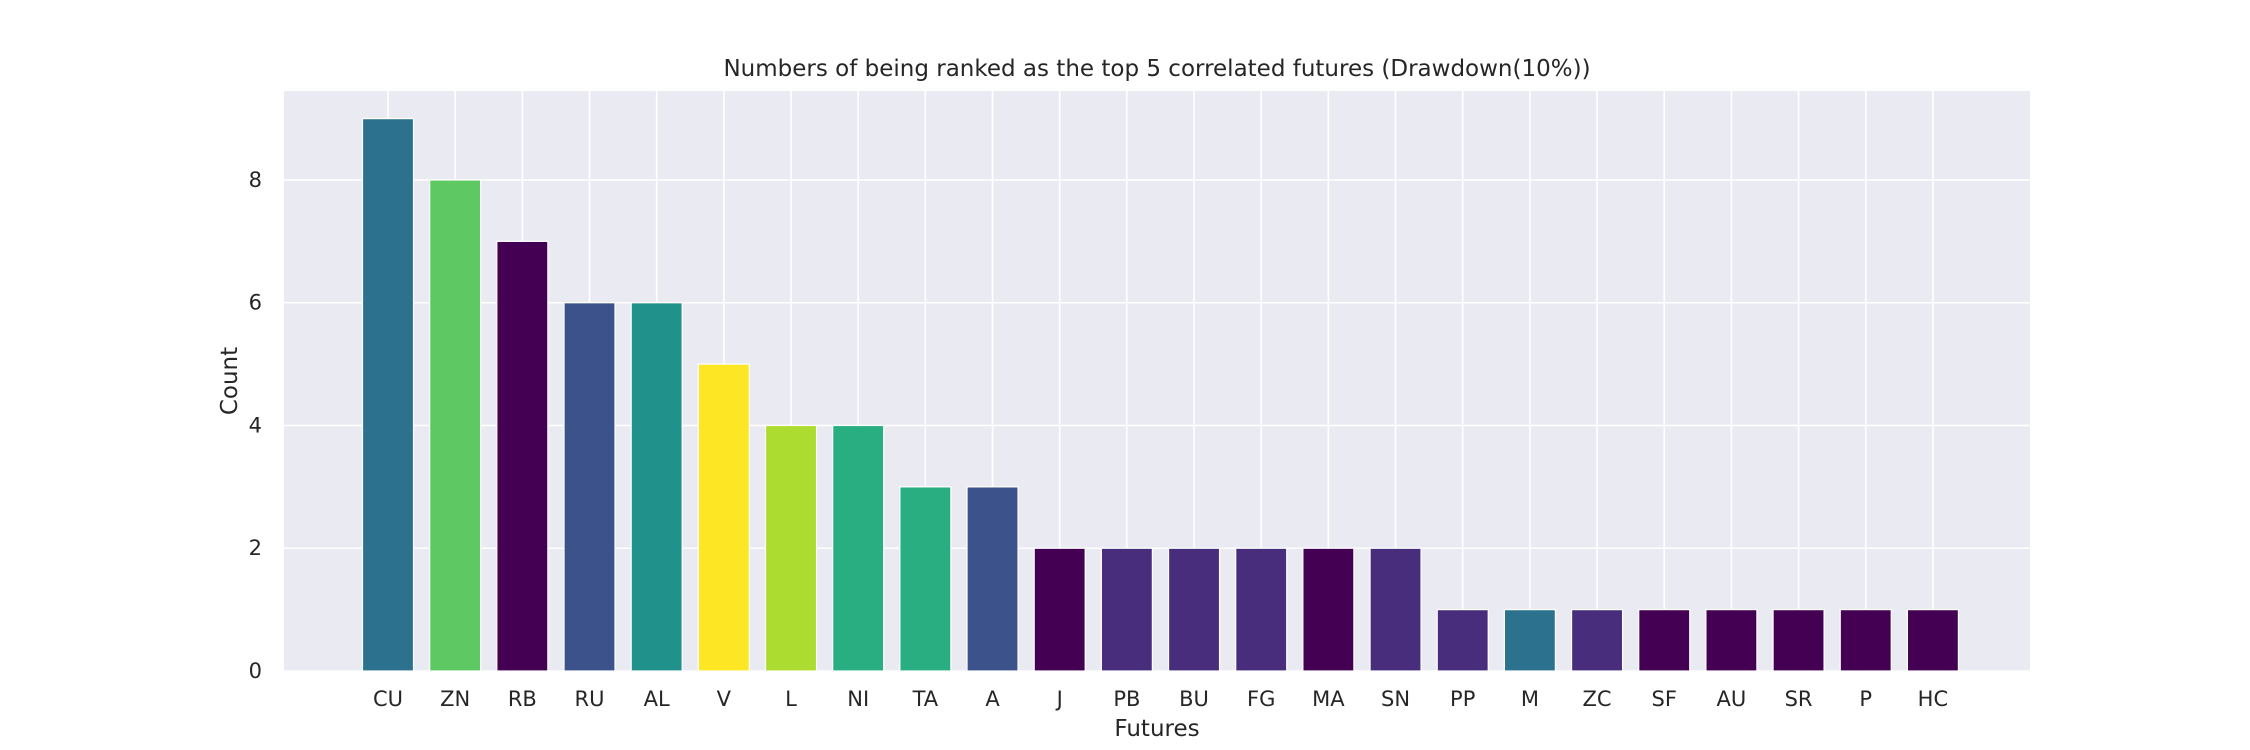 This screenshot has height=750, width=2250. I want to click on x-tick-label: ZC, so click(1597, 699).